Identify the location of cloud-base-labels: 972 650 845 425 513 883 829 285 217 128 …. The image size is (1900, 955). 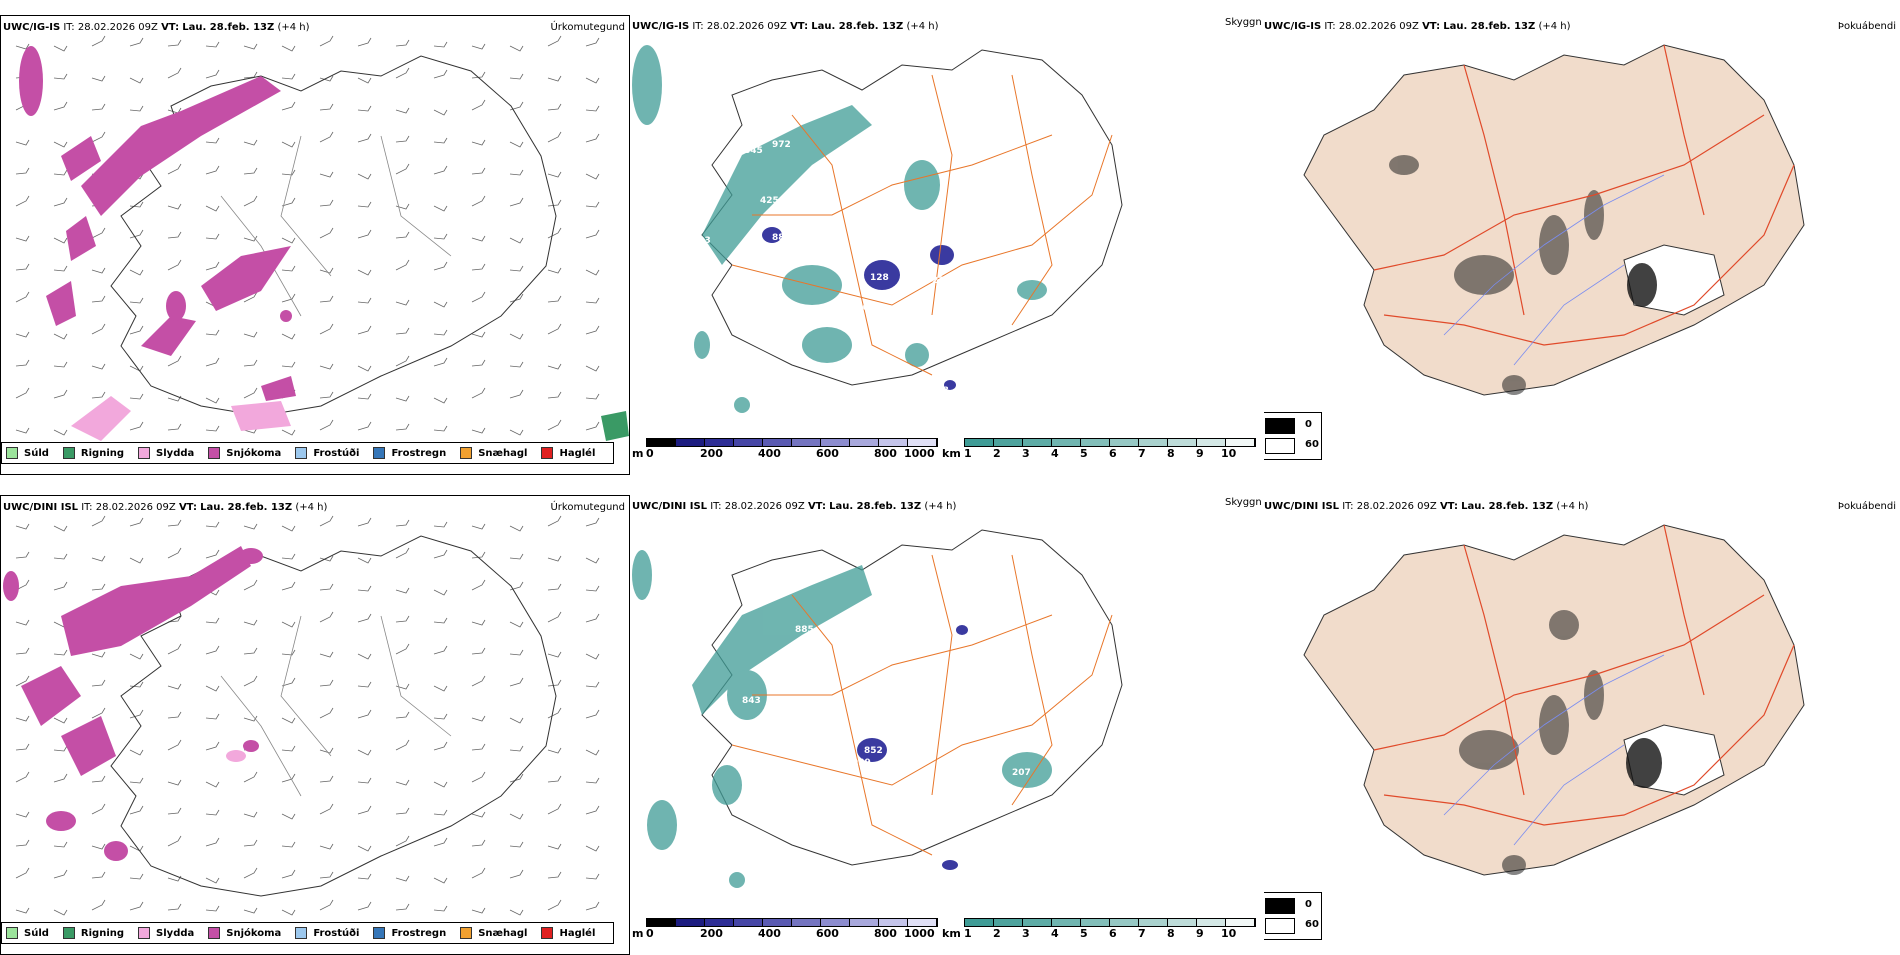
(821, 268).